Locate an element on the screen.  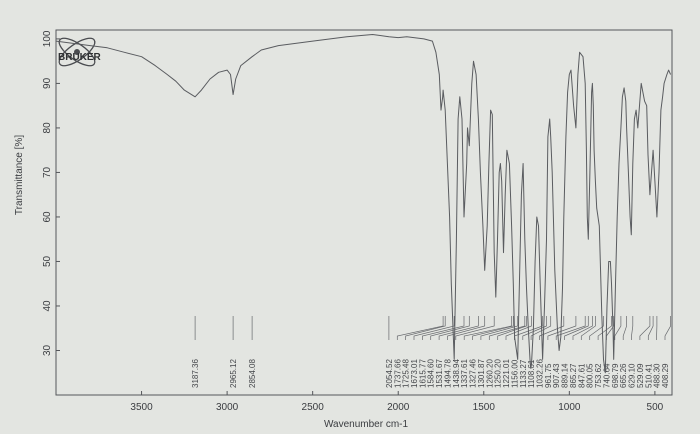
peak-label: 2054.52 is located at coordinates (389, 373).